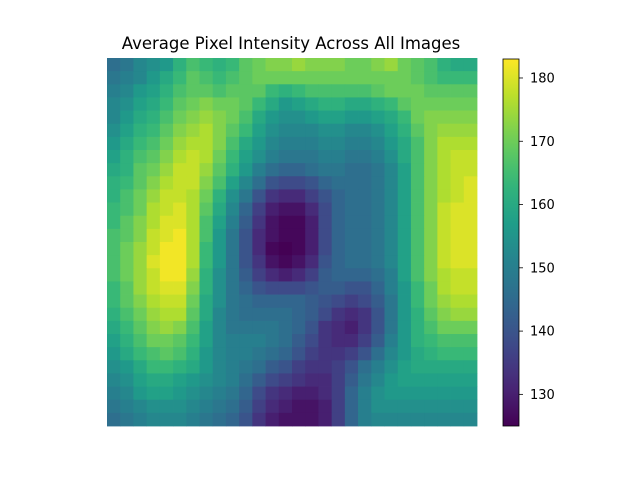  I want to click on colorbar-tick-label: 160, so click(542, 205).